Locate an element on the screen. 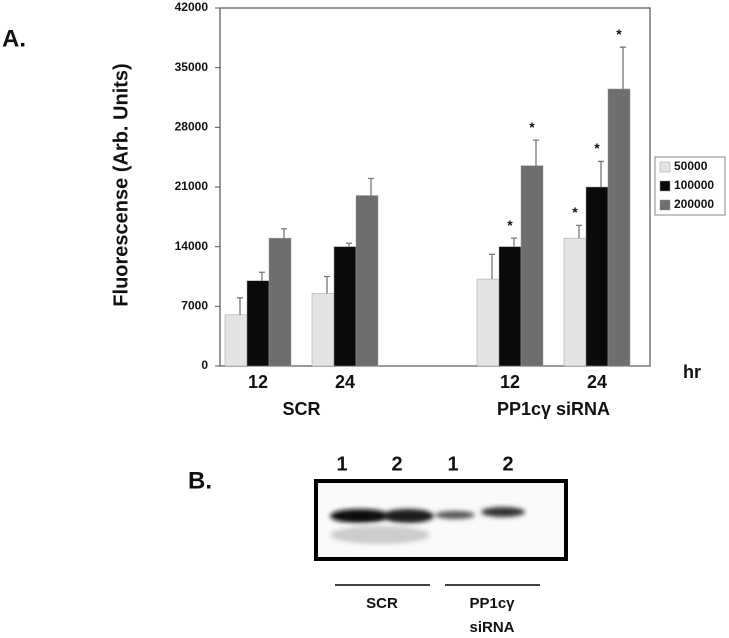  panel-label: B. is located at coordinates (200, 480).